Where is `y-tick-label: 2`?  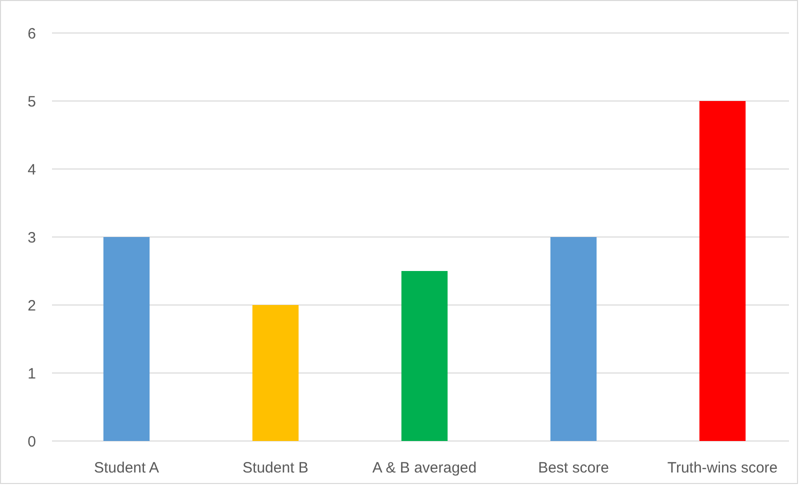 y-tick-label: 2 is located at coordinates (32, 305).